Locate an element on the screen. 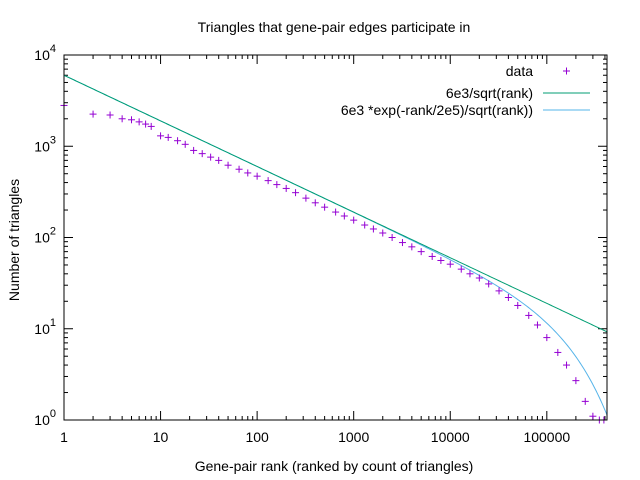  y-tick-exponent: 4 is located at coordinates (53, 49).